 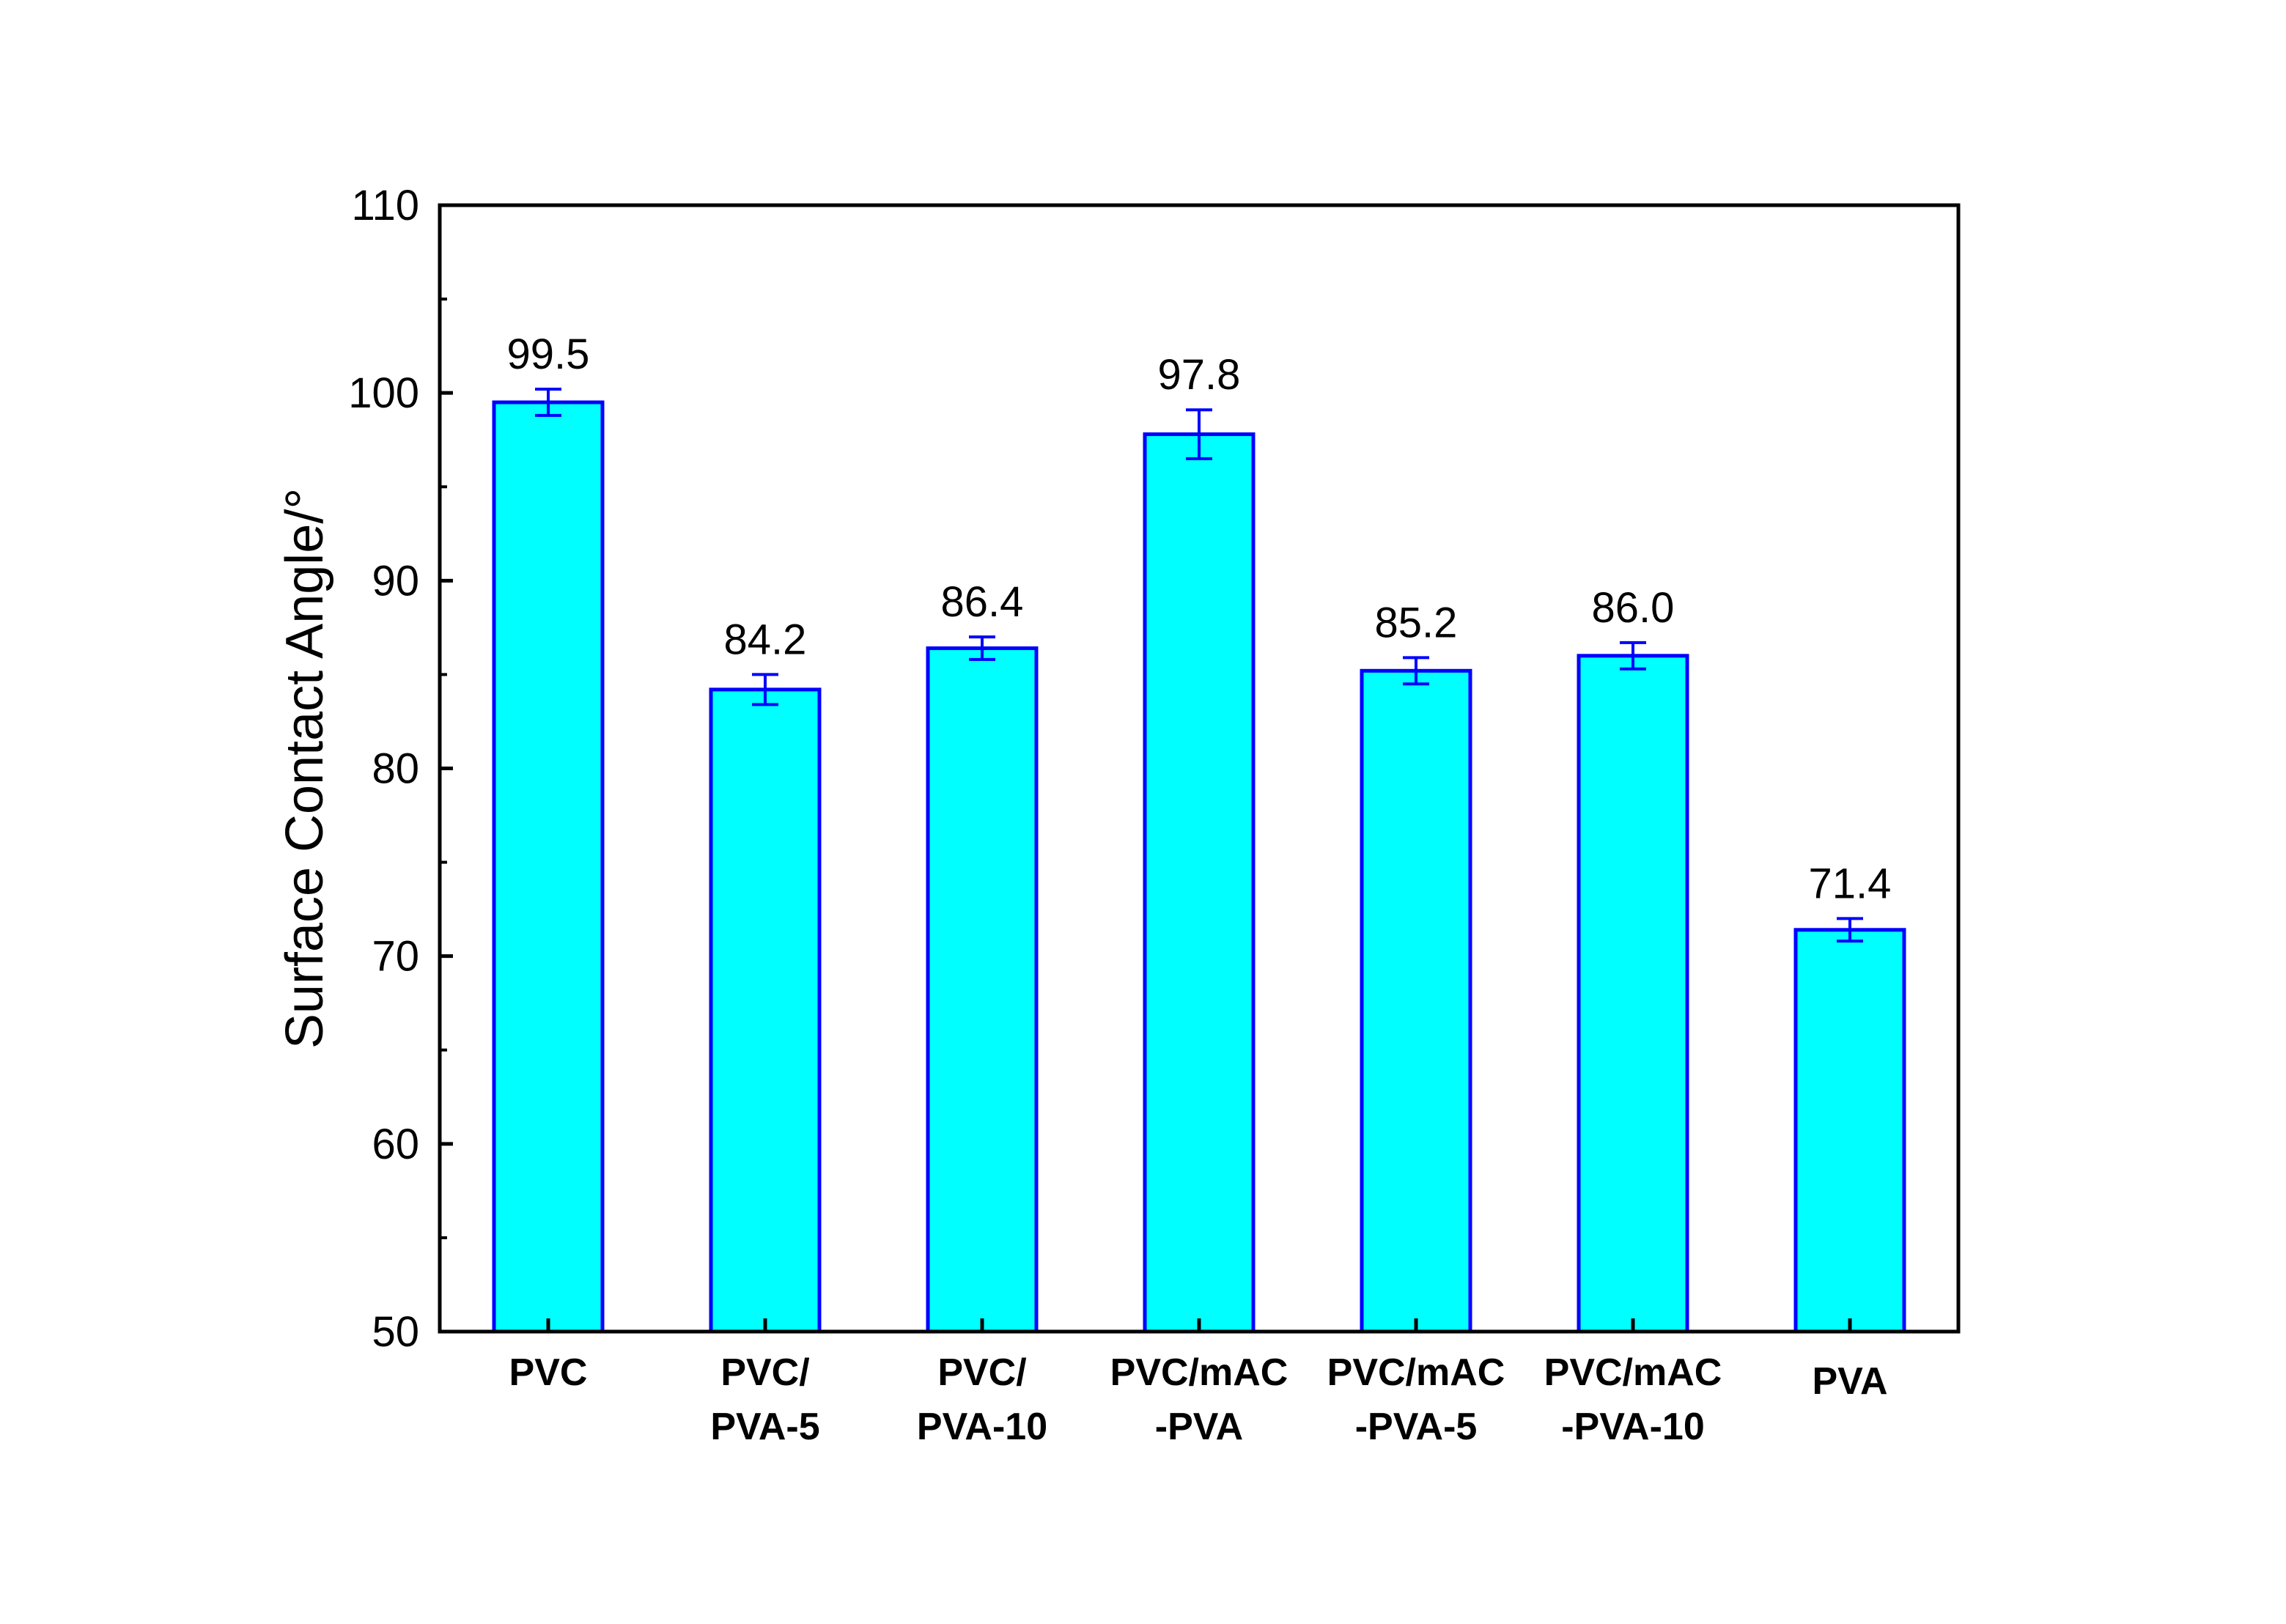 What do you see at coordinates (982, 602) in the screenshot?
I see `value-label-2: 86.4` at bounding box center [982, 602].